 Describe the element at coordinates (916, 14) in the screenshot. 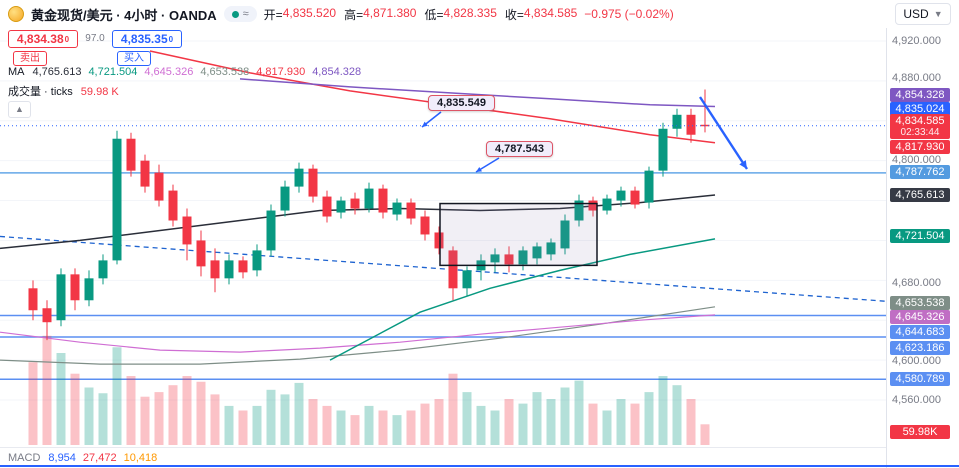

I see `currency-label: USD` at that location.